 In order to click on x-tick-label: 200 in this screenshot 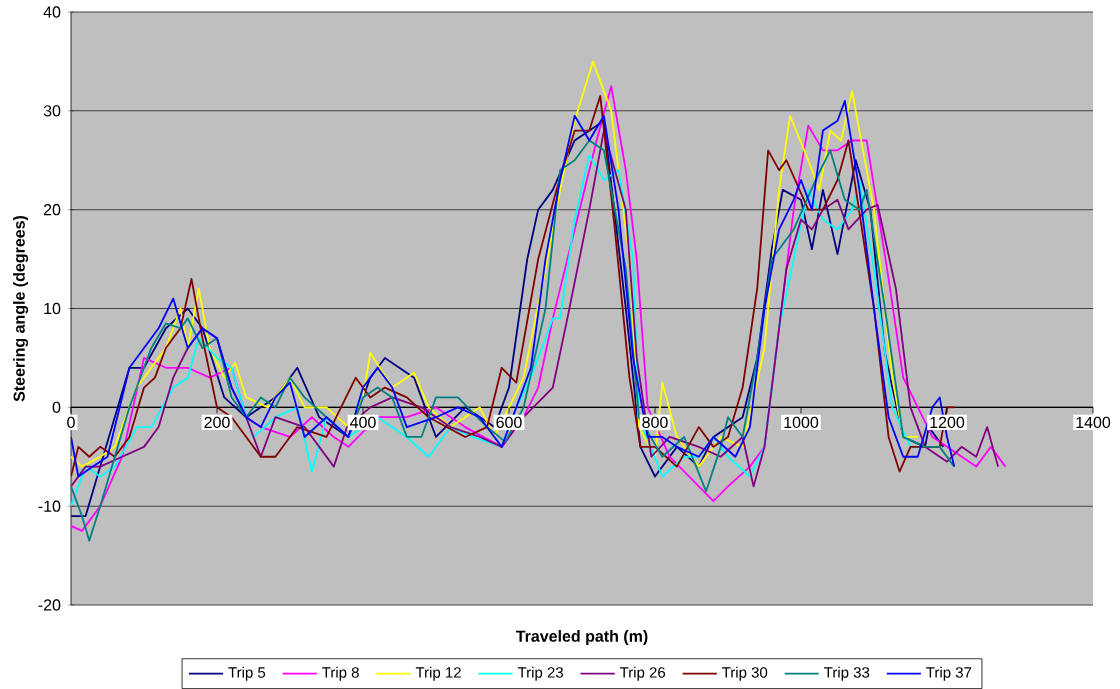, I will do `click(217, 422)`.